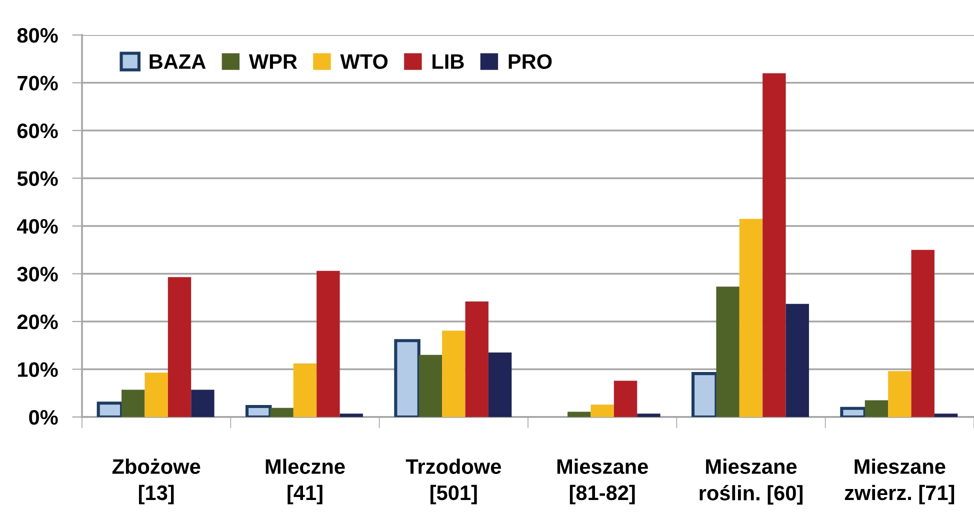 The width and height of the screenshot is (974, 517). Describe the element at coordinates (37, 322) in the screenshot. I see `y-tick-label: 20%` at that location.